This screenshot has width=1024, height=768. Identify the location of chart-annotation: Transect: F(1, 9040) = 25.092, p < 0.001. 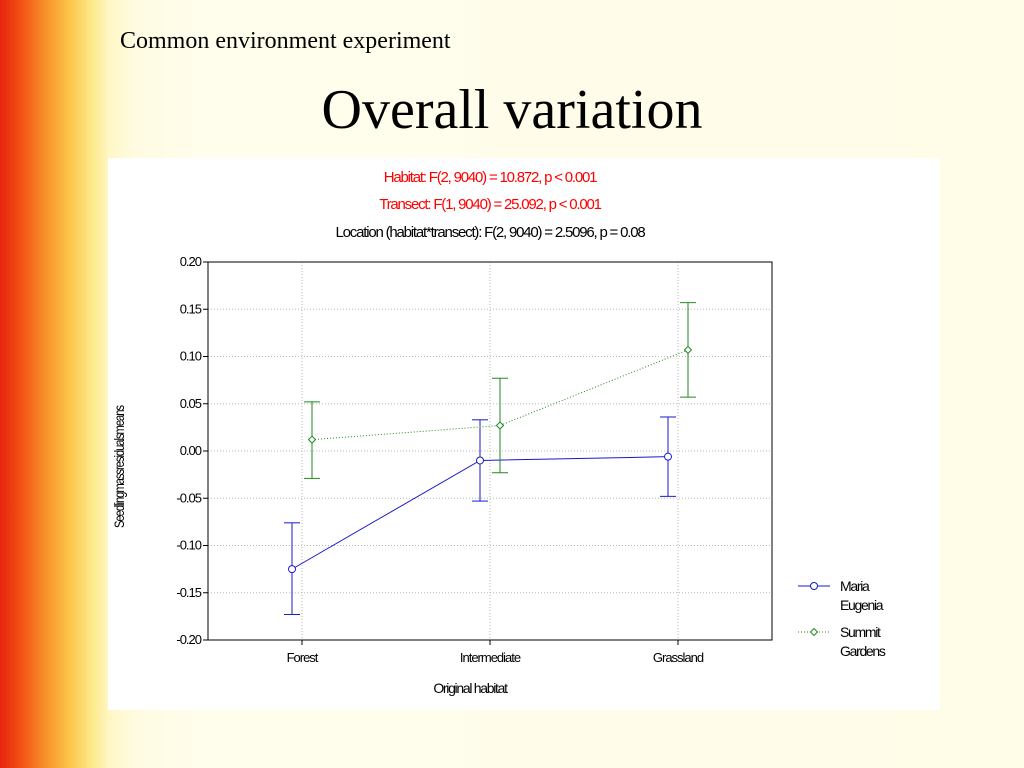
(490, 204).